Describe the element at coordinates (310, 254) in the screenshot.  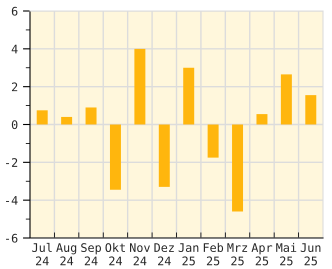
I see `x-tick-label: Jun 25` at that location.